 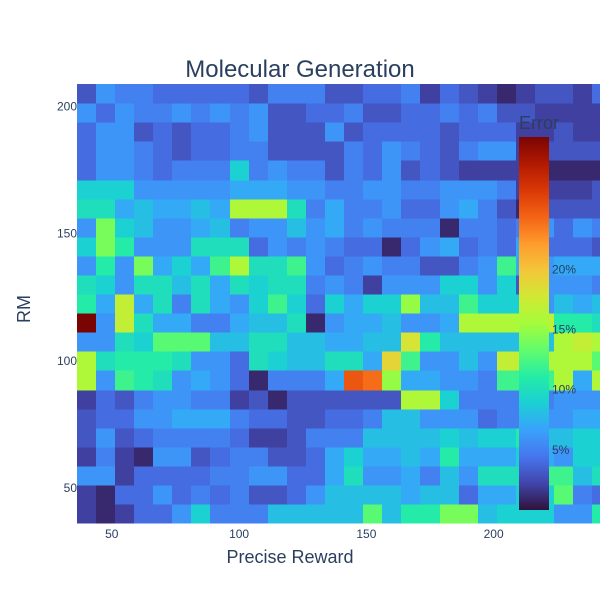 What do you see at coordinates (534, 323) in the screenshot?
I see `colorbar` at bounding box center [534, 323].